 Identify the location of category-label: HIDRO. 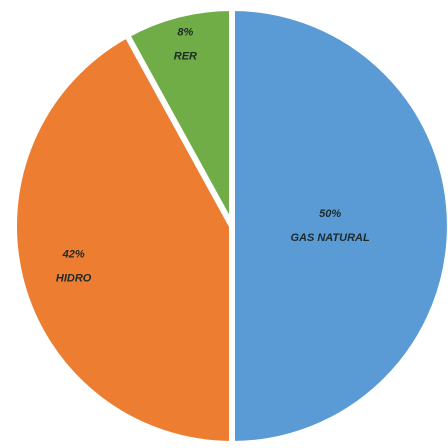
(74, 279).